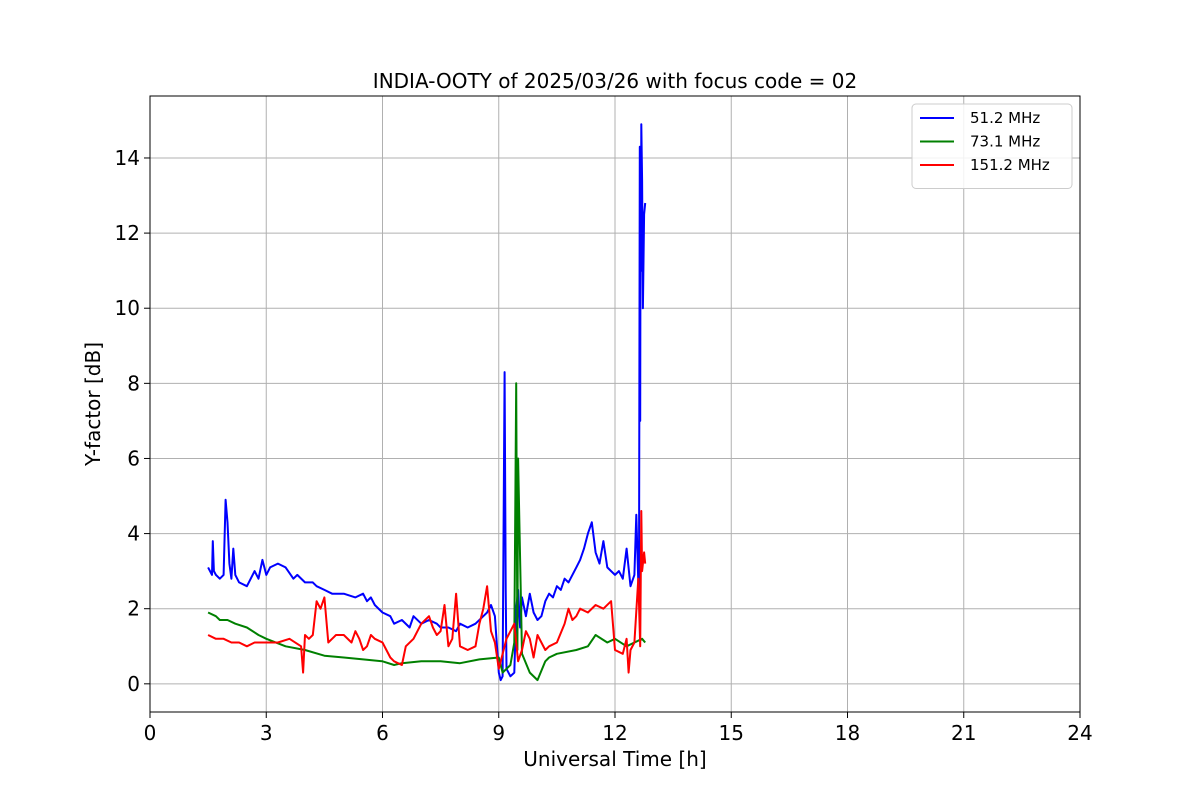  I want to click on x-tick-label: 12, so click(614, 733).